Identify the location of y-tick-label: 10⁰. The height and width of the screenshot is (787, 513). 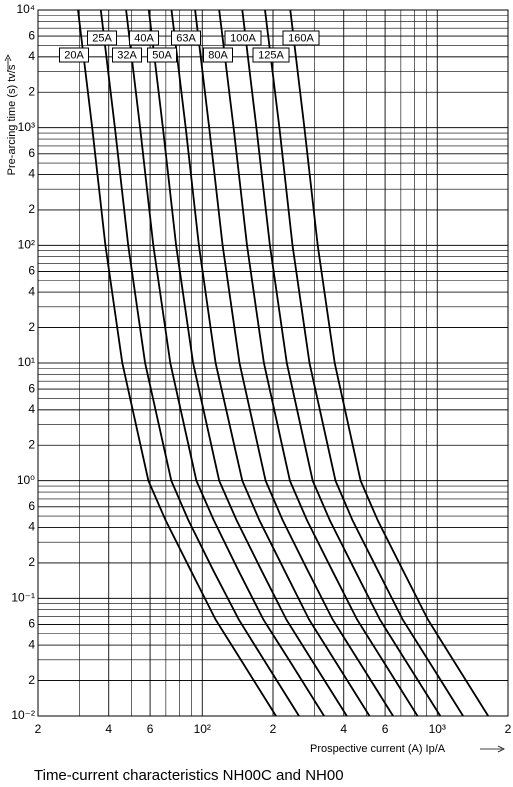
(26, 480).